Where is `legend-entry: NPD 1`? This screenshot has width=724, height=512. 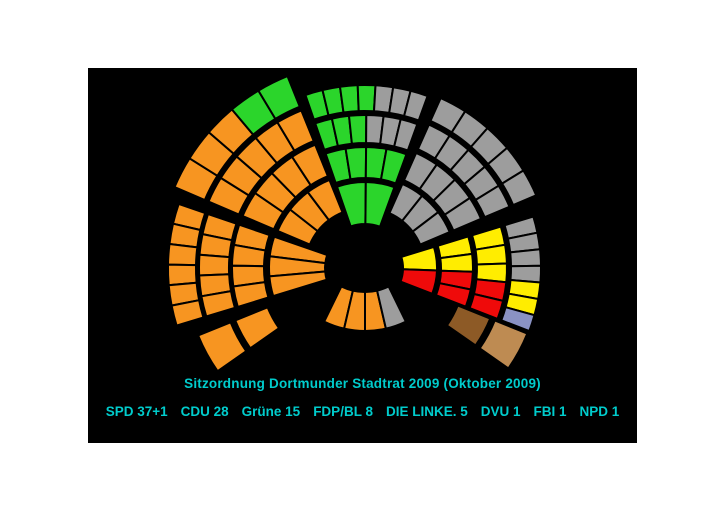 legend-entry: NPD 1 is located at coordinates (599, 411).